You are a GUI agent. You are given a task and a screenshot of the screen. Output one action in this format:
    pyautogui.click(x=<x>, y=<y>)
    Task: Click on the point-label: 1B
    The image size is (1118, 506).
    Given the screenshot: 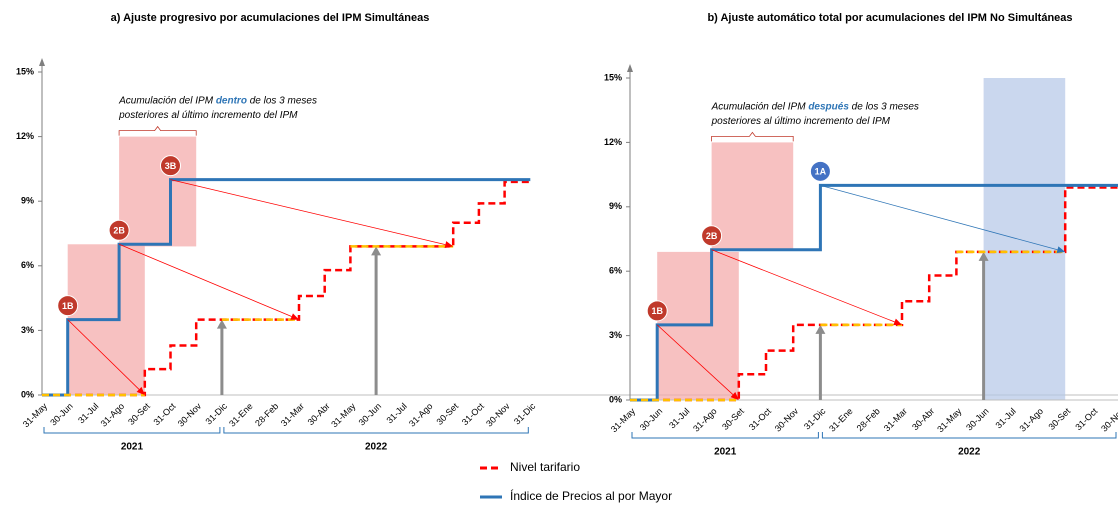 What is the action you would take?
    pyautogui.click(x=657, y=311)
    